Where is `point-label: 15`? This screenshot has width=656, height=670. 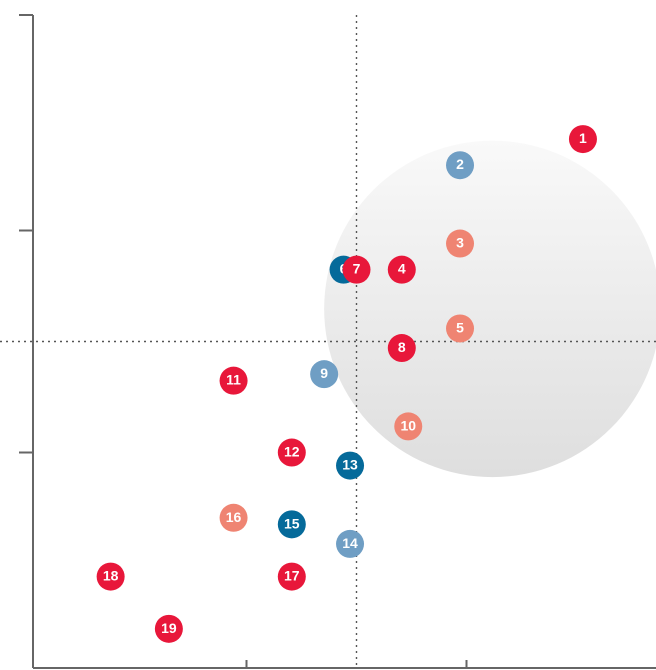
point-label: 15 is located at coordinates (292, 523).